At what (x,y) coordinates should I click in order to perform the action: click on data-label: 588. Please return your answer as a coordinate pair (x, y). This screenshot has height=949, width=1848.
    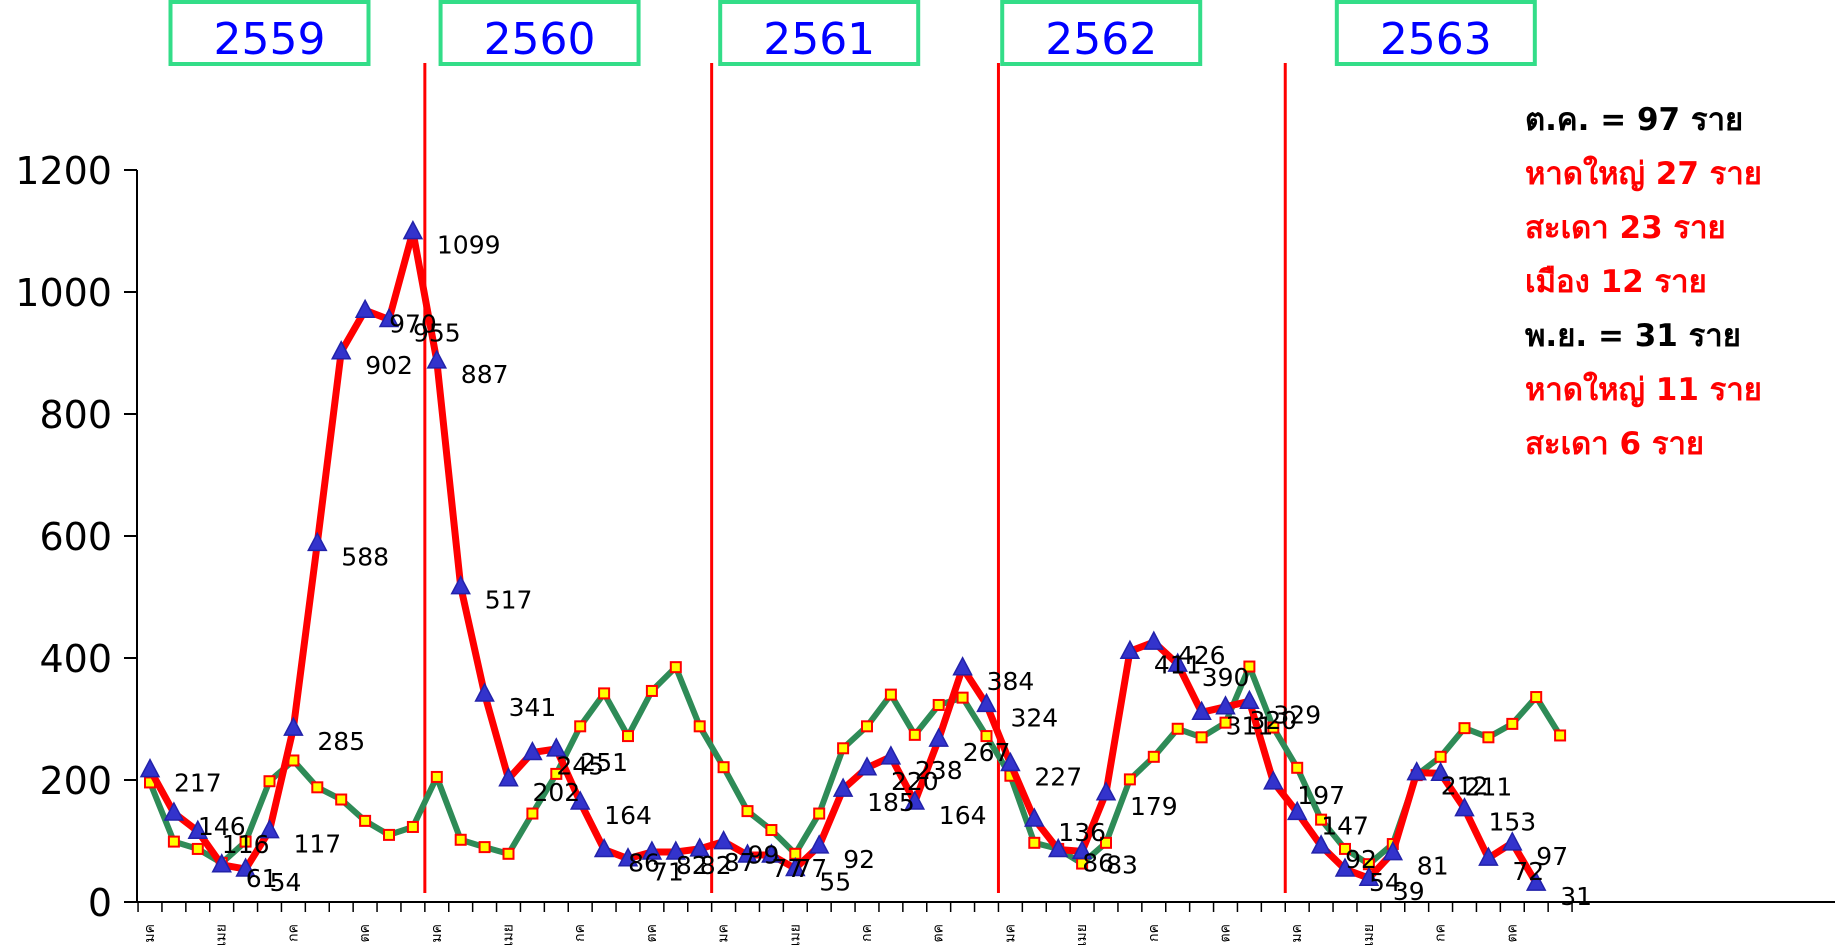
    Looking at the image, I should click on (365, 556).